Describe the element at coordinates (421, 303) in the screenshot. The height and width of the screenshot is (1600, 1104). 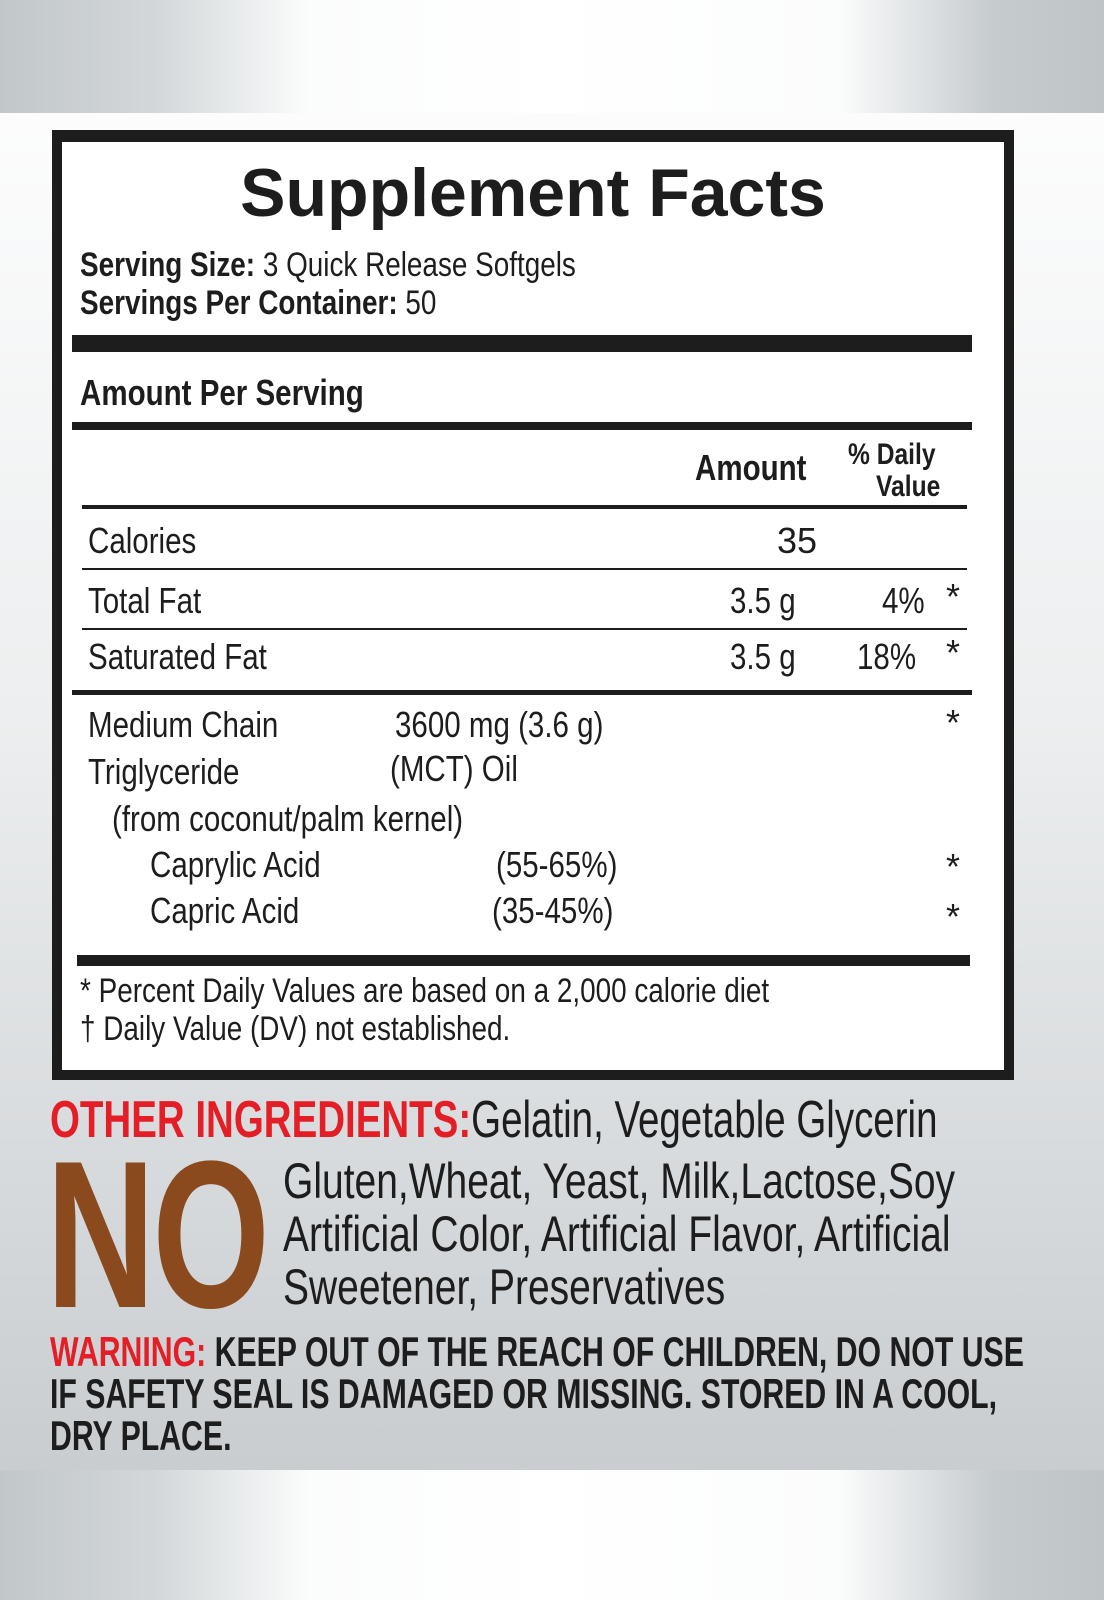
I see `servings-value: 50` at that location.